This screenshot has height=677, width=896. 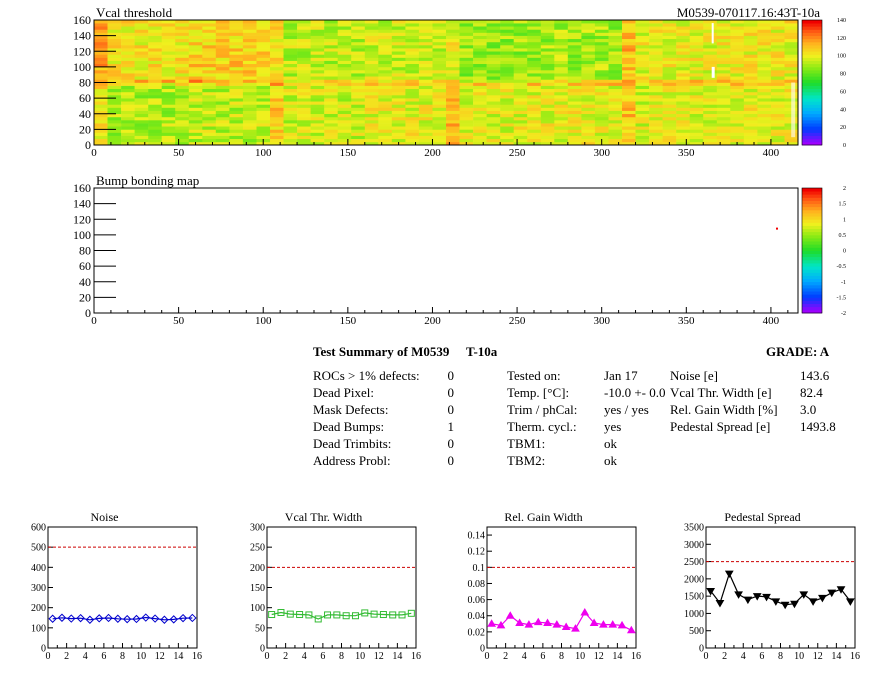 What do you see at coordinates (694, 597) in the screenshot?
I see `y-tick-label: 1500` at bounding box center [694, 597].